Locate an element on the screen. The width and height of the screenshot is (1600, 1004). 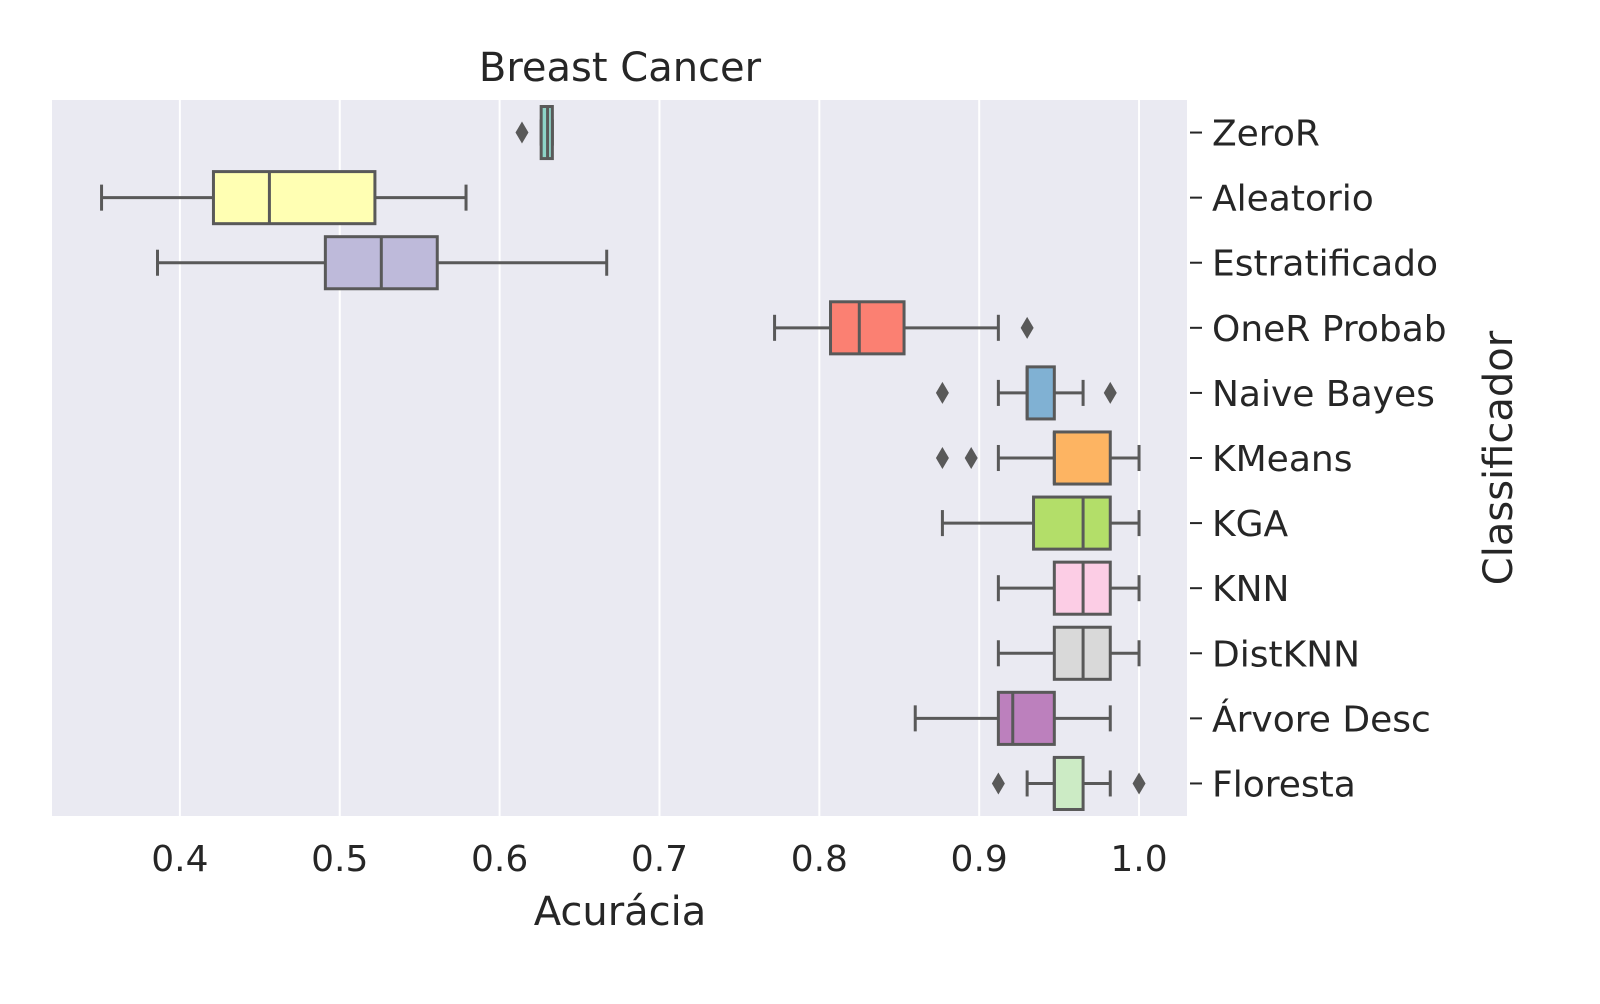
x-tick-label: 1.0 is located at coordinates (1138, 859).